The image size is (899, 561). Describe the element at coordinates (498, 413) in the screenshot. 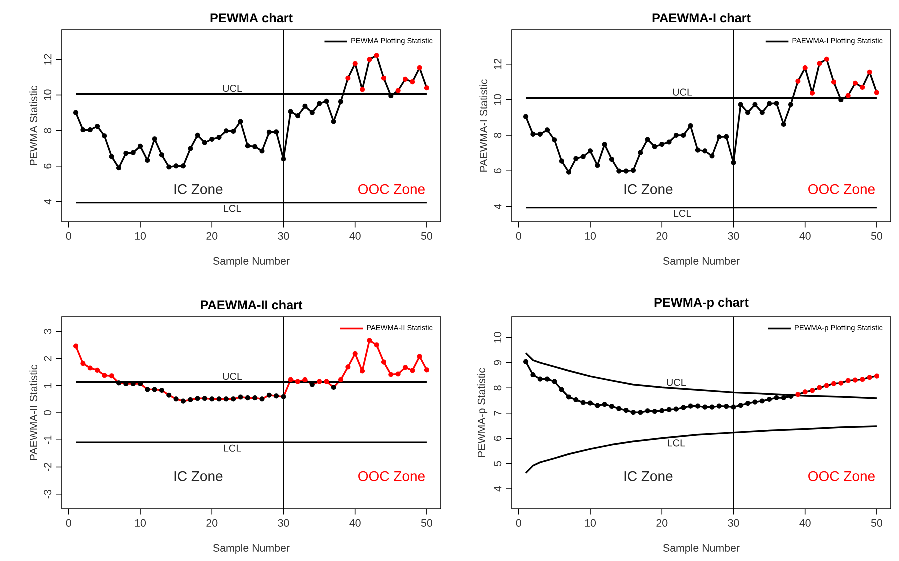

I see `y-tick-label: 7` at that location.